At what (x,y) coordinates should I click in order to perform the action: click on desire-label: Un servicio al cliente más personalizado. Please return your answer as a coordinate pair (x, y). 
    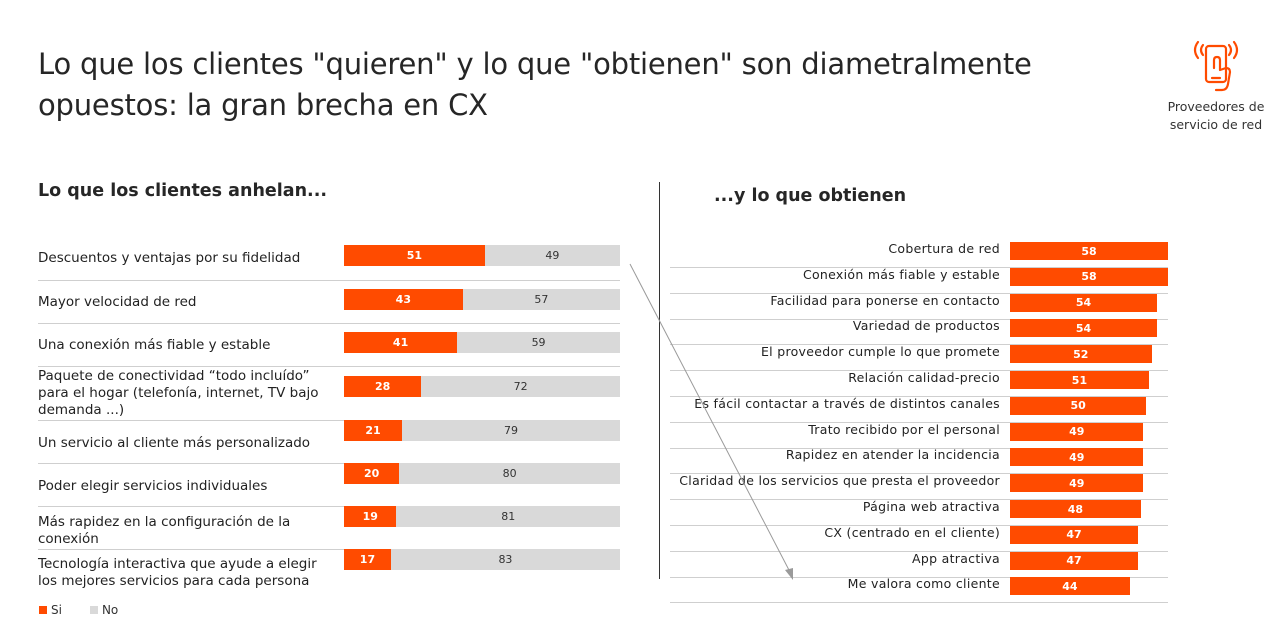
    Looking at the image, I should click on (174, 443).